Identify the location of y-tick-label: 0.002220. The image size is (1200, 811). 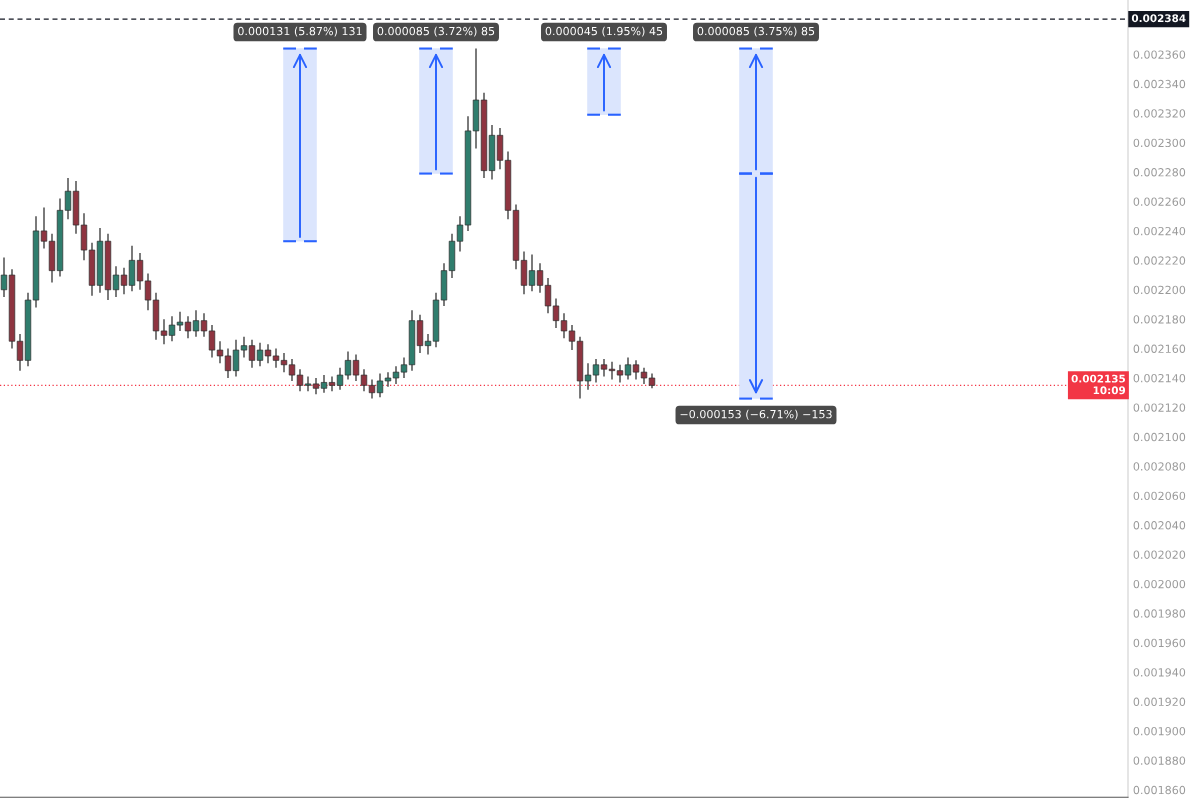
(1159, 260).